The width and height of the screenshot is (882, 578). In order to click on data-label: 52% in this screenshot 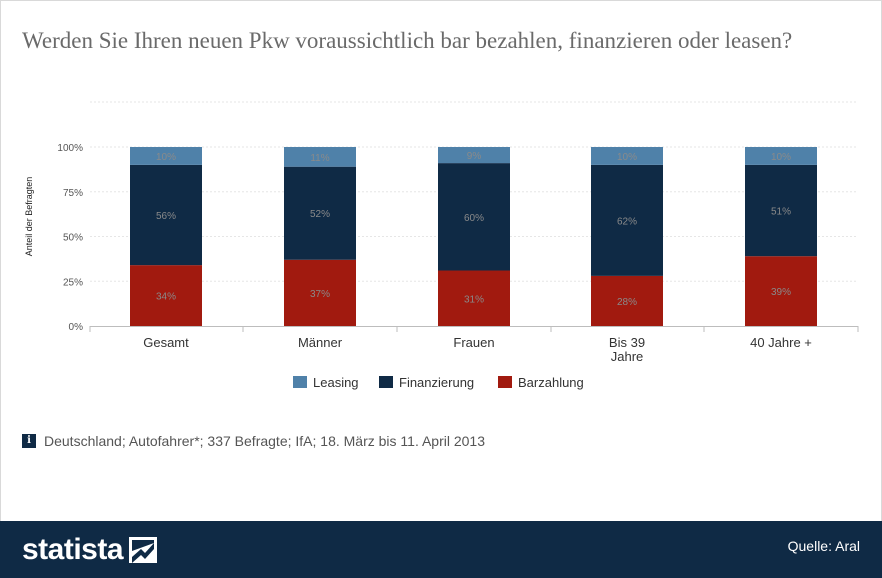, I will do `click(320, 214)`.